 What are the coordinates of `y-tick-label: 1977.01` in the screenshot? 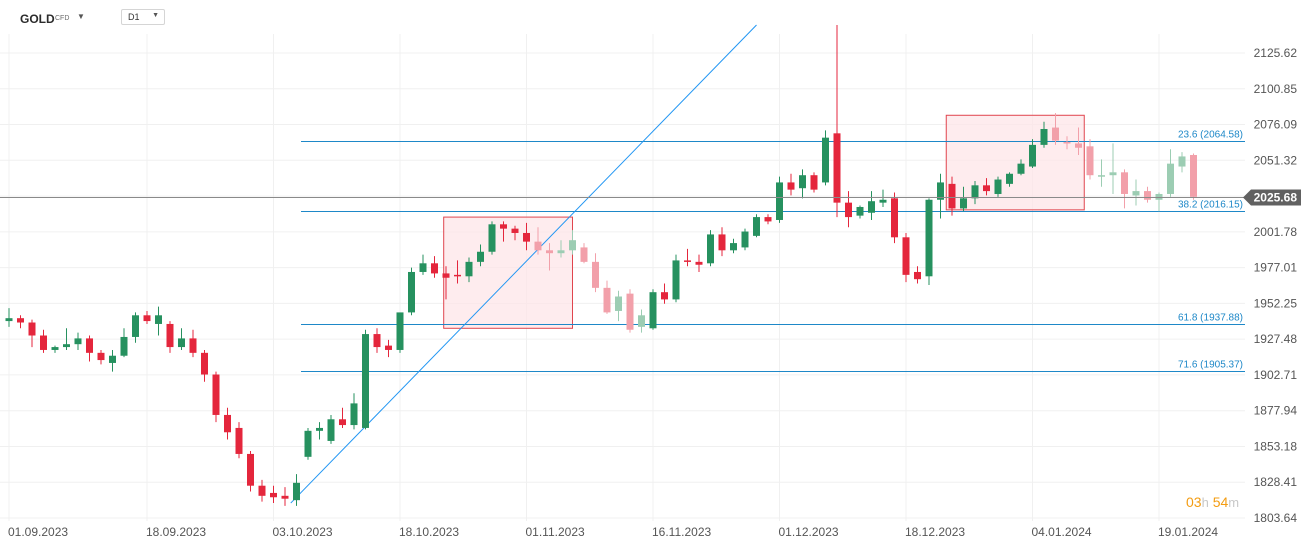 It's located at (1276, 268).